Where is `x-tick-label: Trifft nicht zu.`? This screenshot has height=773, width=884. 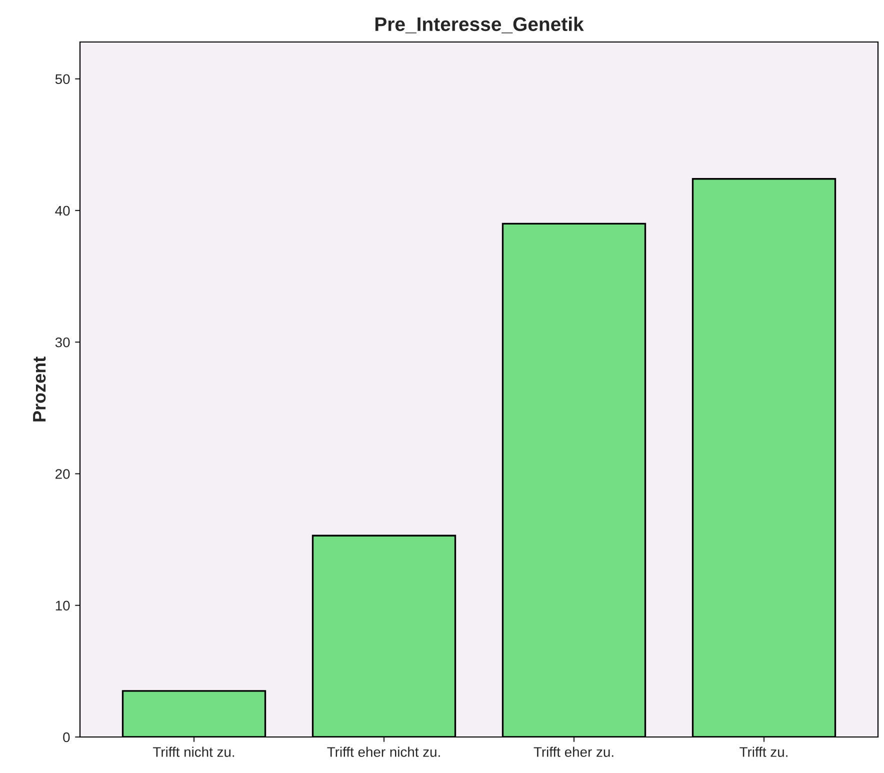
x-tick-label: Trifft nicht zu. is located at coordinates (193, 751).